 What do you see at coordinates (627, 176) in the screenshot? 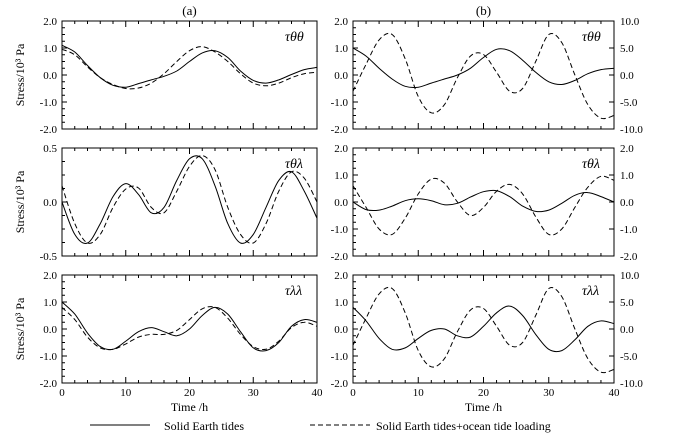
I see `y2-tick-label: 1.0` at bounding box center [627, 176].